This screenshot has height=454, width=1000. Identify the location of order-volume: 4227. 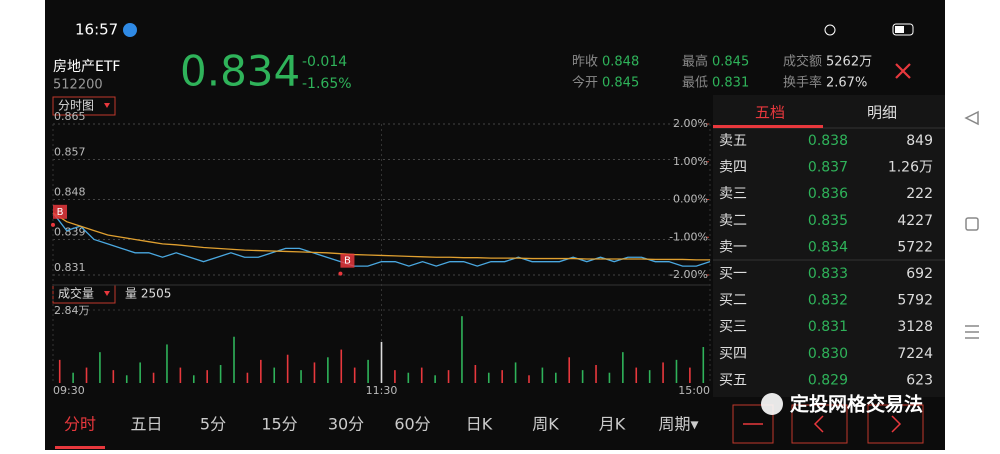
(915, 221).